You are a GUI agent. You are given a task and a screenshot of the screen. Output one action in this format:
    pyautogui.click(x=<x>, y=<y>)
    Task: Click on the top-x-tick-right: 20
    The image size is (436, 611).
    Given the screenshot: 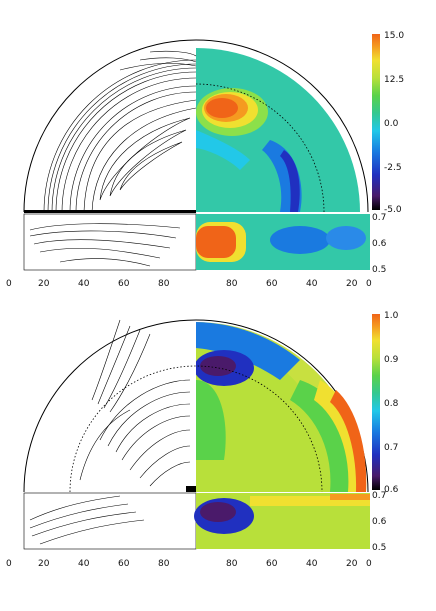 What is the action you would take?
    pyautogui.click(x=352, y=284)
    